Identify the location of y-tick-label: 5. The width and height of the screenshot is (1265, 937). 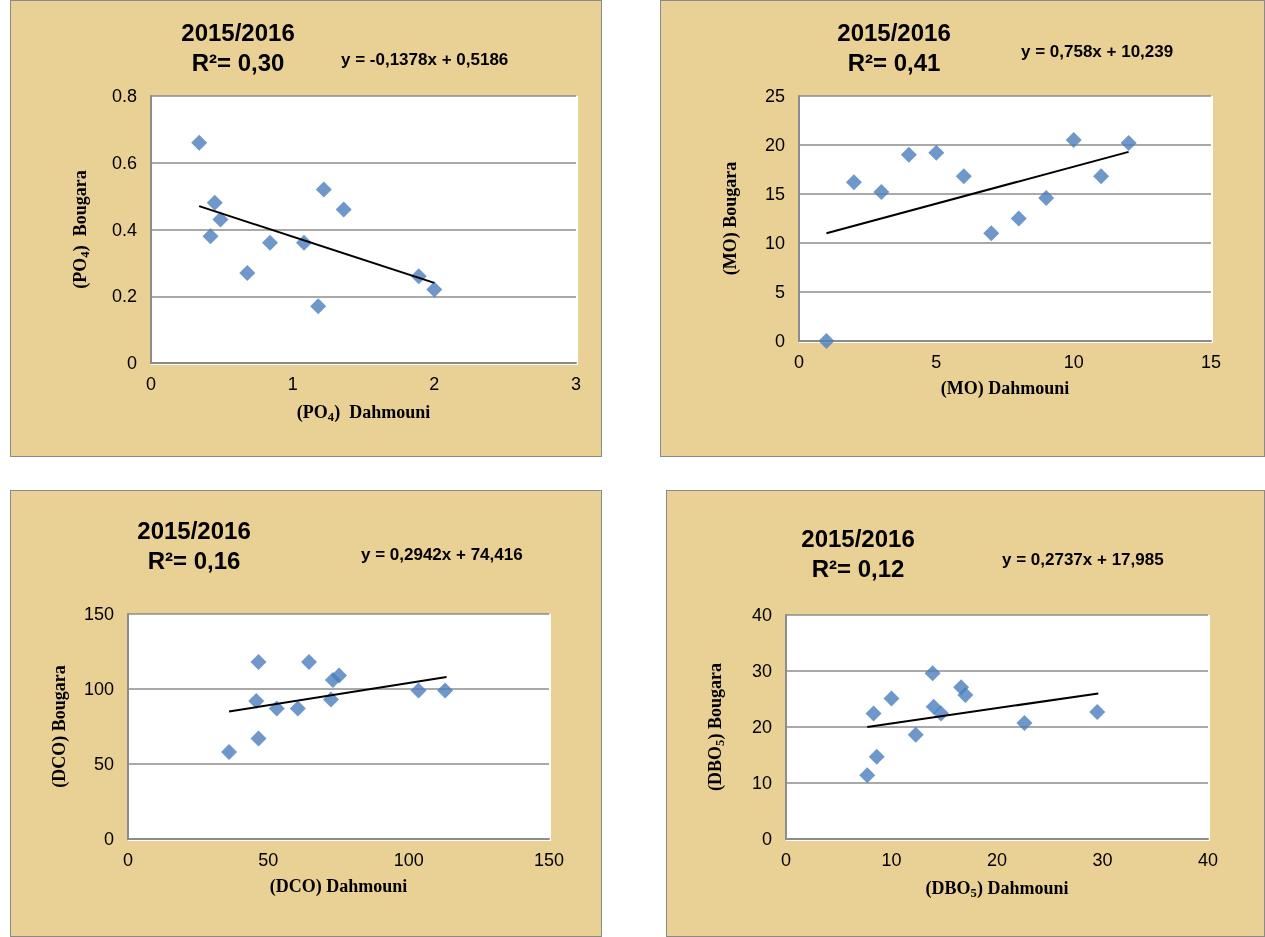
(779, 292).